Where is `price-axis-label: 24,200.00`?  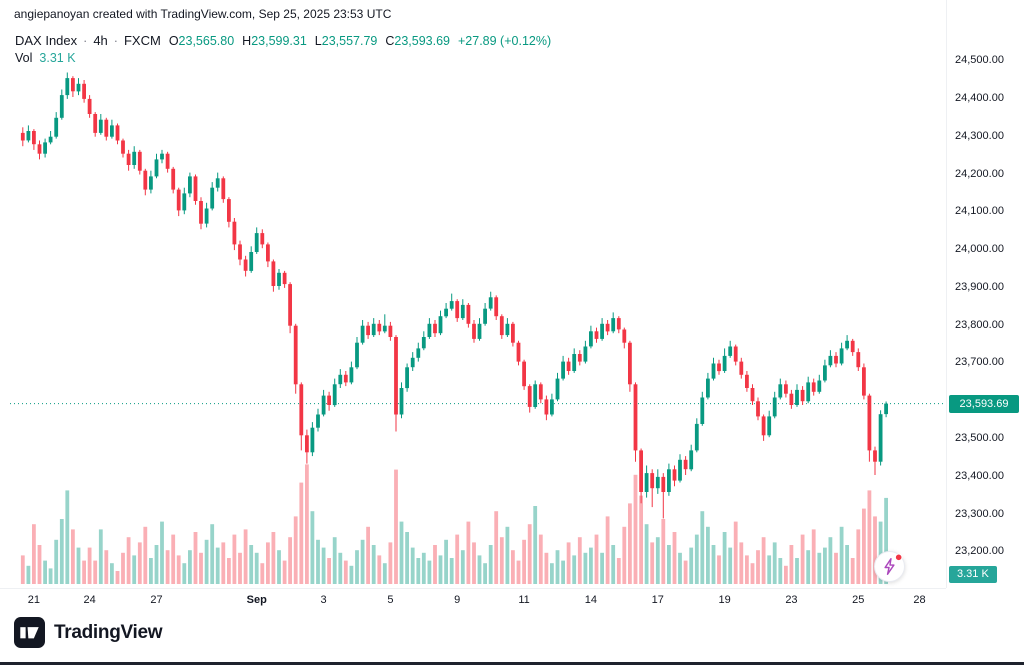
price-axis-label: 24,200.00 is located at coordinates (979, 173).